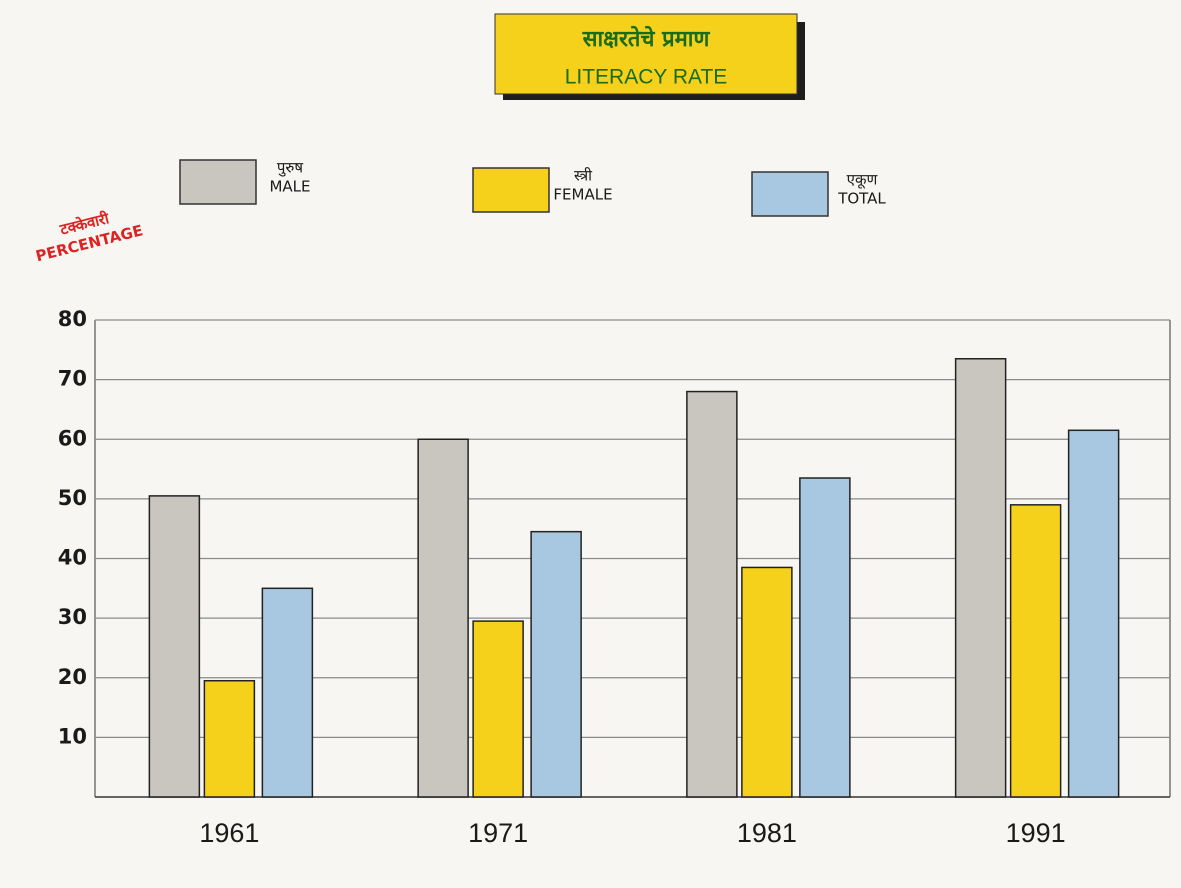 This screenshot has width=1181, height=888. I want to click on y-tick-label: 10, so click(72, 736).